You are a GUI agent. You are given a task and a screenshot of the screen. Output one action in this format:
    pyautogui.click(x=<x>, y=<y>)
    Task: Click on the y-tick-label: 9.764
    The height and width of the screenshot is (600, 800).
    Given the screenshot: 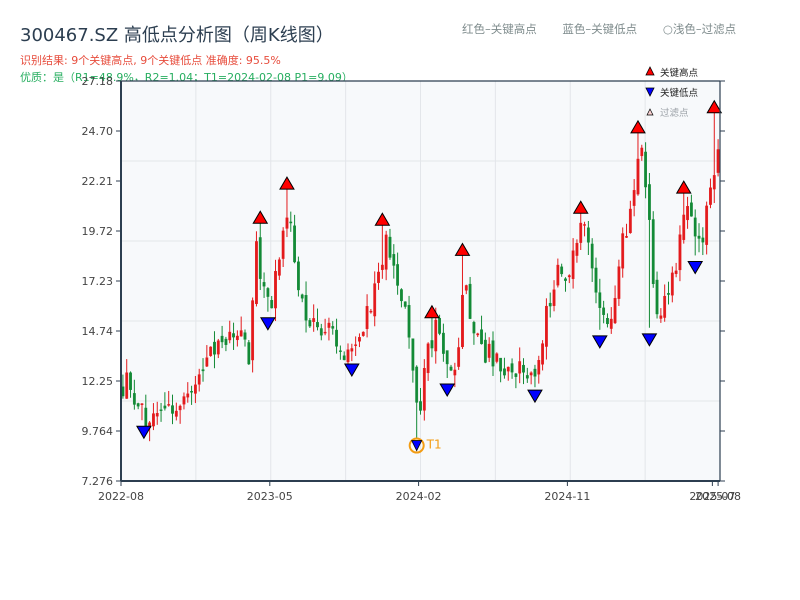 What is the action you would take?
    pyautogui.click(x=98, y=431)
    